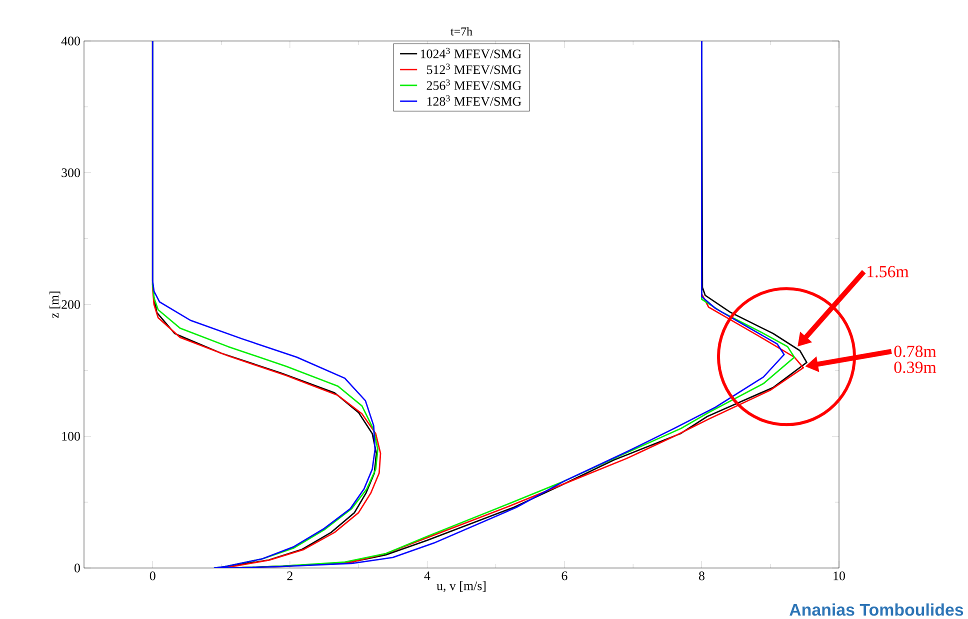  What do you see at coordinates (474, 100) in the screenshot?
I see `legend-label: 128$^{3}$ MFEV/SMG` at bounding box center [474, 100].